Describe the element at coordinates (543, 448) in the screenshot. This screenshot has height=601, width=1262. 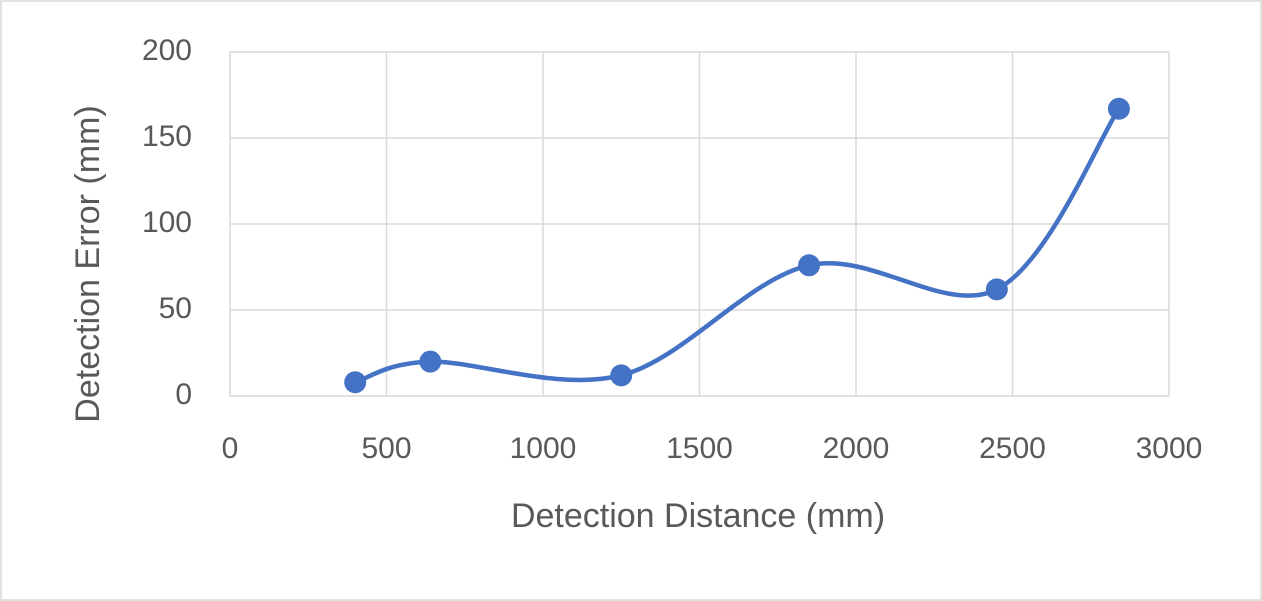
I see `x-tick-label: 1000` at that location.